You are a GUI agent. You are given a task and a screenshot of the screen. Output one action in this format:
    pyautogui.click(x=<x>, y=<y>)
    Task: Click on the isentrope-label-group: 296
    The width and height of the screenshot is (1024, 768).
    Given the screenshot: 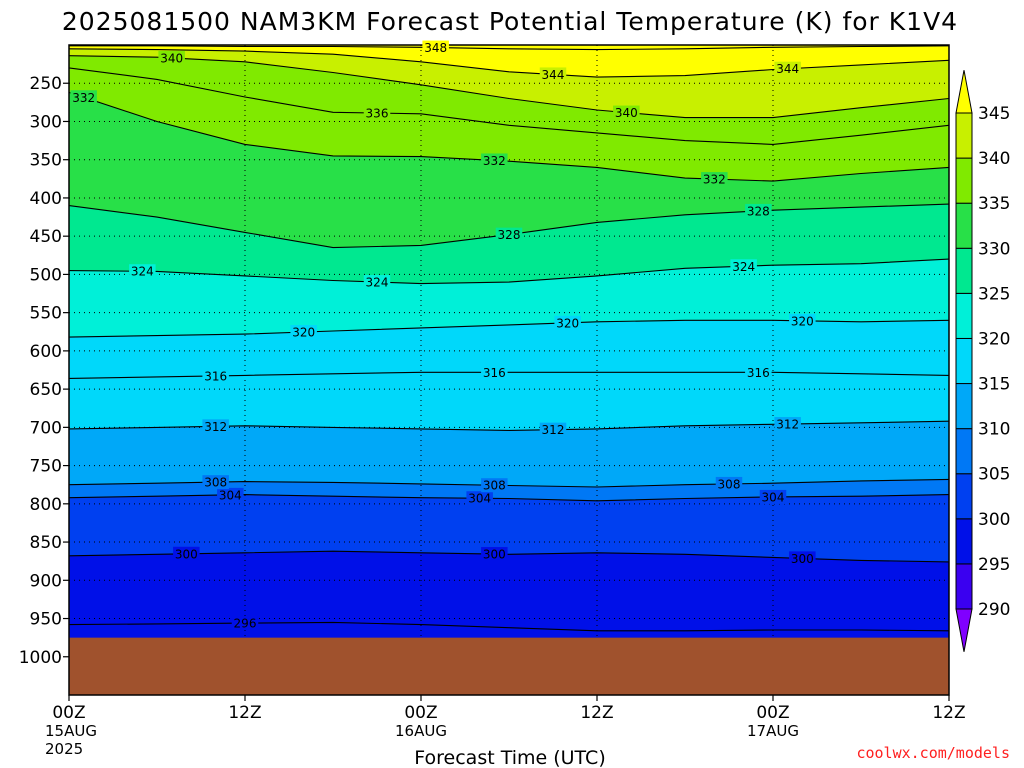 What is the action you would take?
    pyautogui.click(x=245, y=623)
    